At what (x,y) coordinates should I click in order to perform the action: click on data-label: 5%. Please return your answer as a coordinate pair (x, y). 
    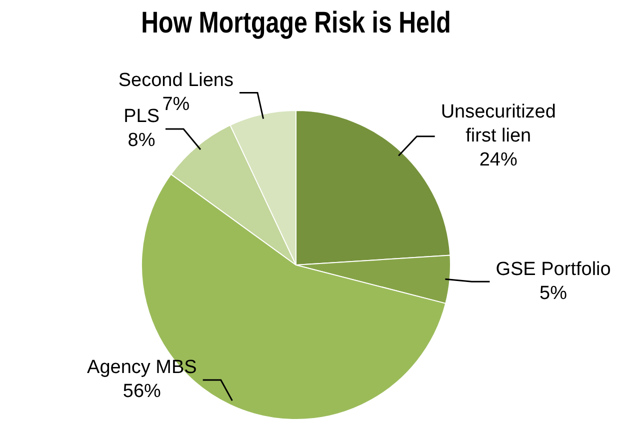
    Looking at the image, I should click on (554, 293).